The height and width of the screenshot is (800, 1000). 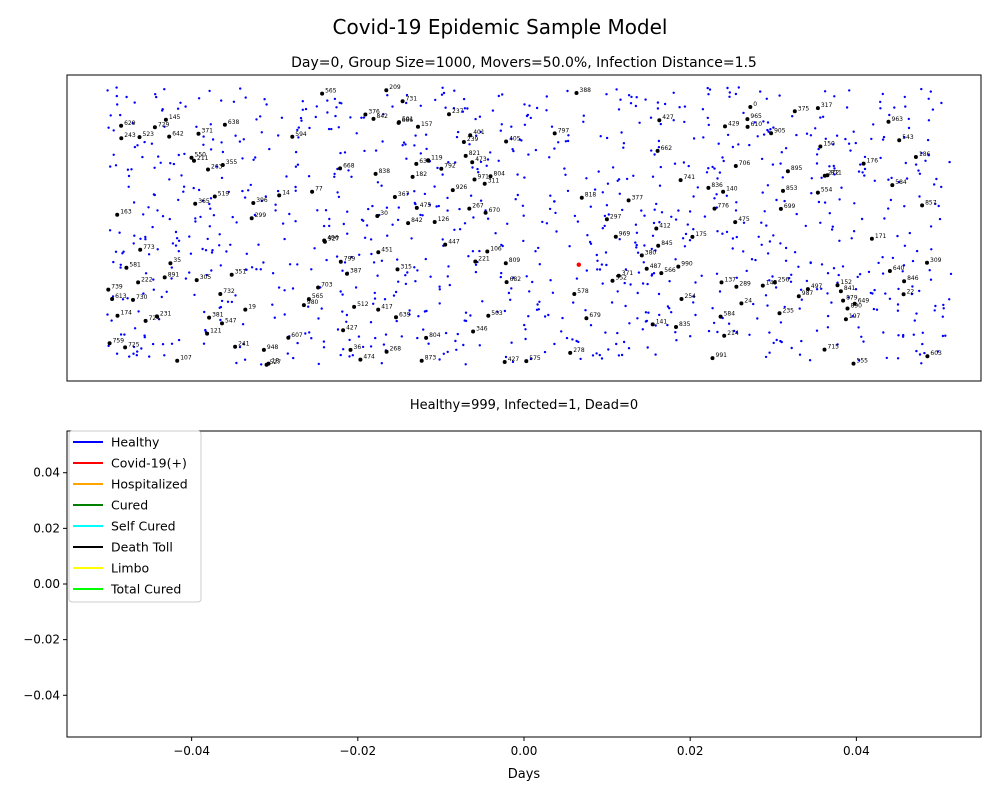 I want to click on point-id-label: 387, so click(x=356, y=271).